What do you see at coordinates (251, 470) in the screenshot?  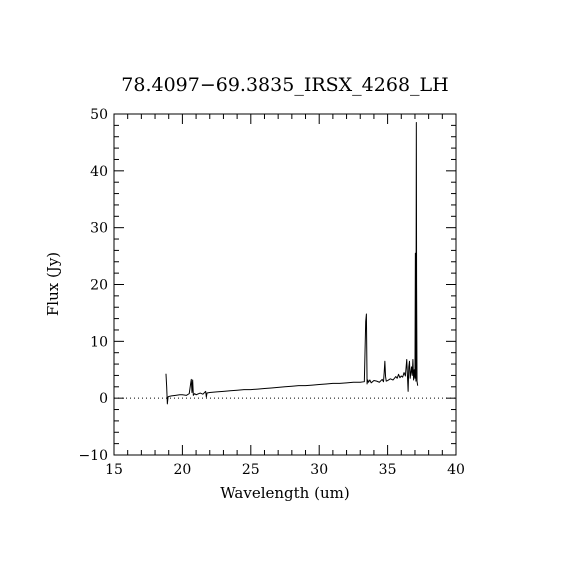 I see `x-tick-label: 25` at bounding box center [251, 470].